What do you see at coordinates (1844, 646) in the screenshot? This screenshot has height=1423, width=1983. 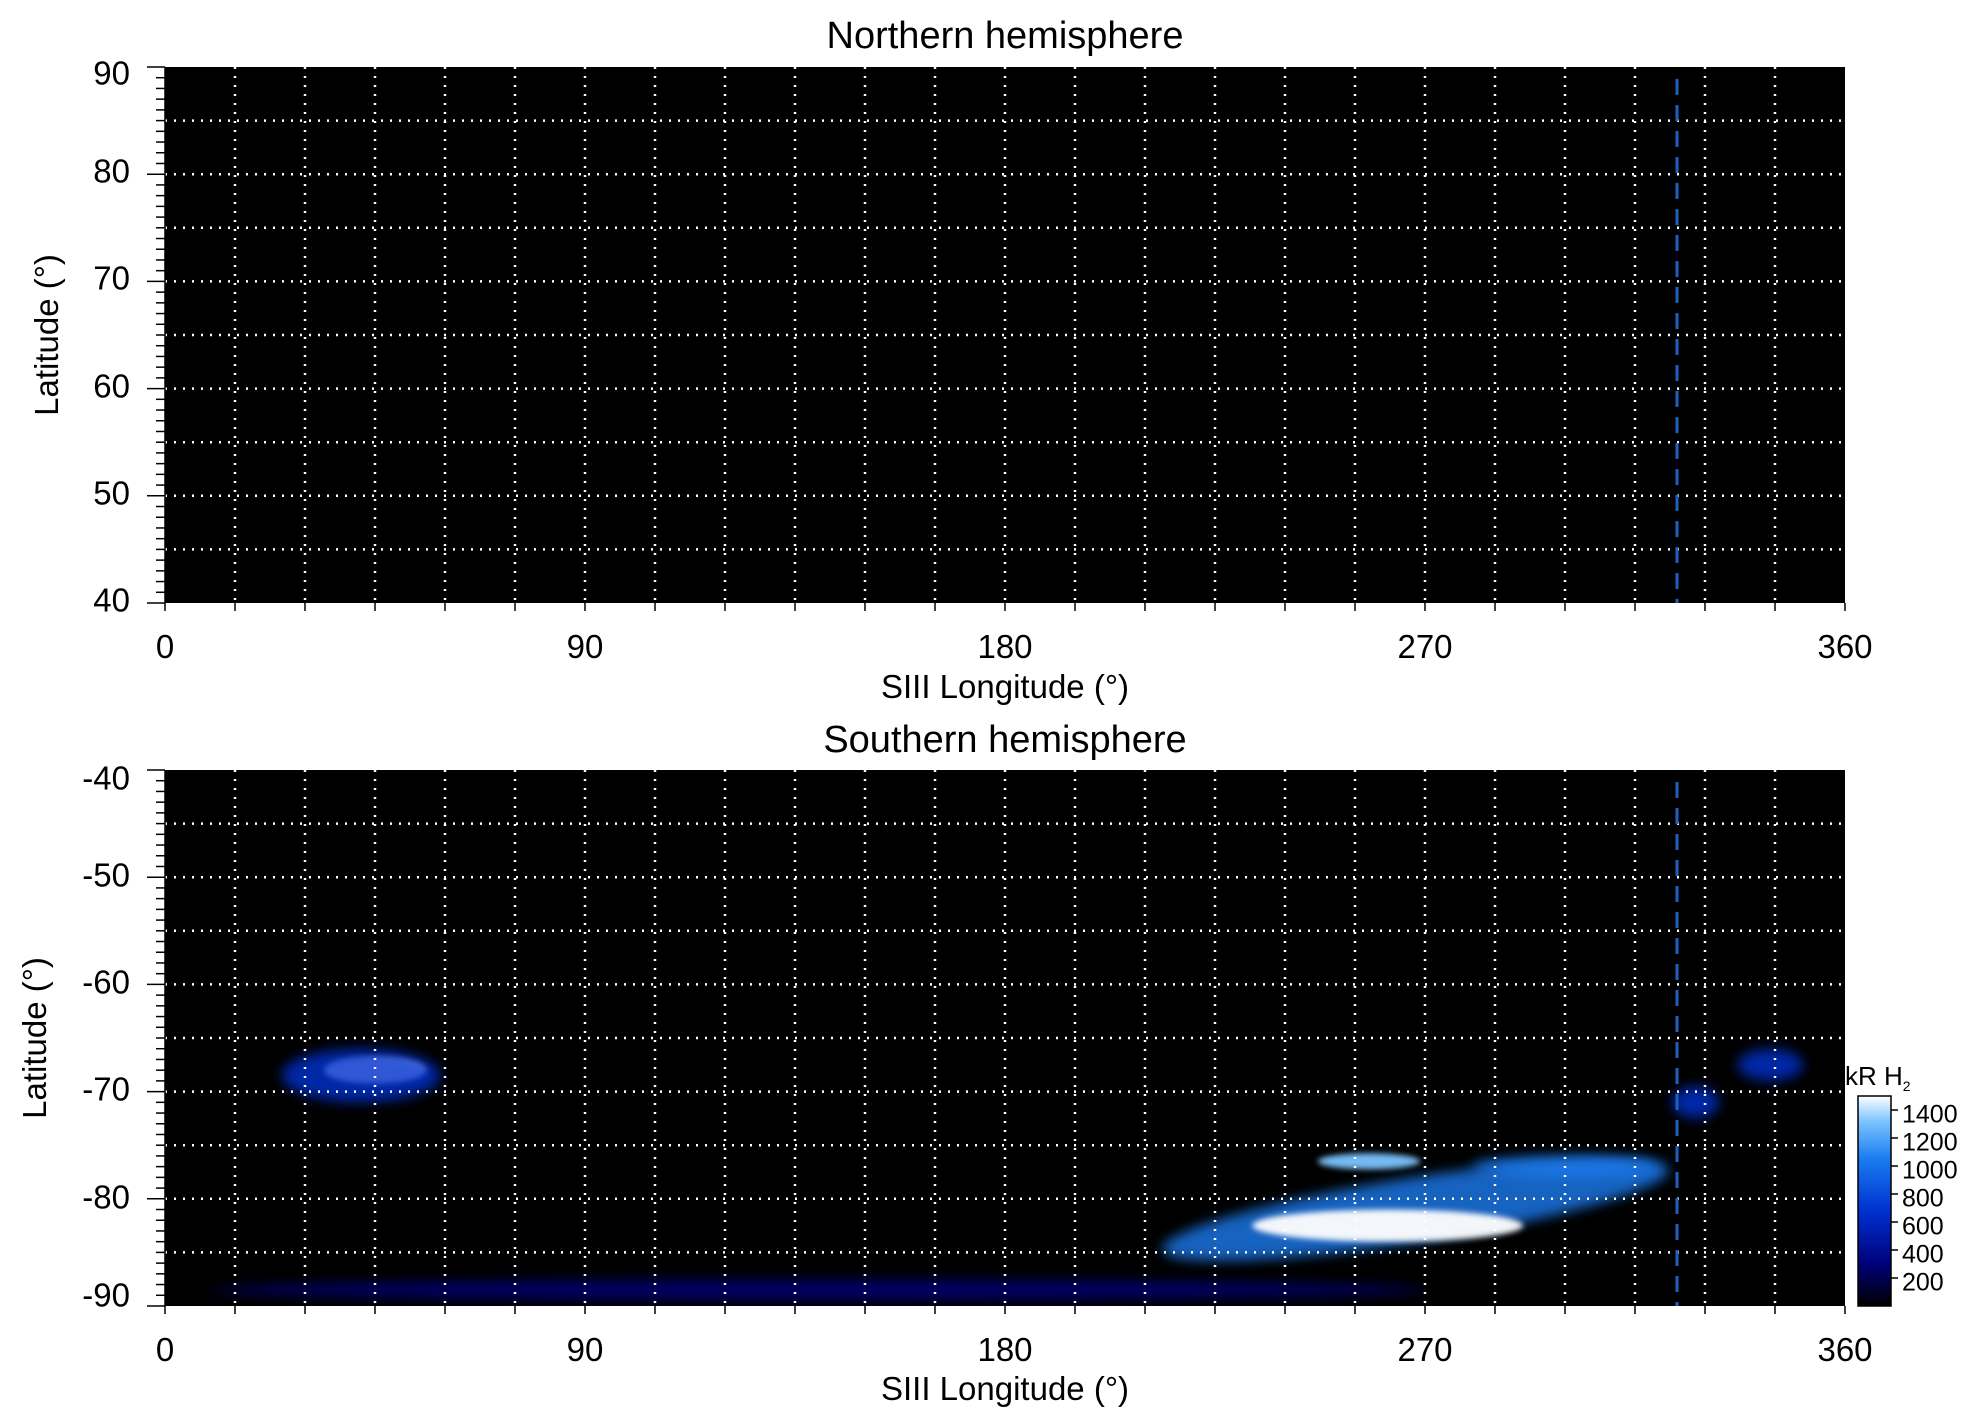 I see `north-xtick-360: 360` at bounding box center [1844, 646].